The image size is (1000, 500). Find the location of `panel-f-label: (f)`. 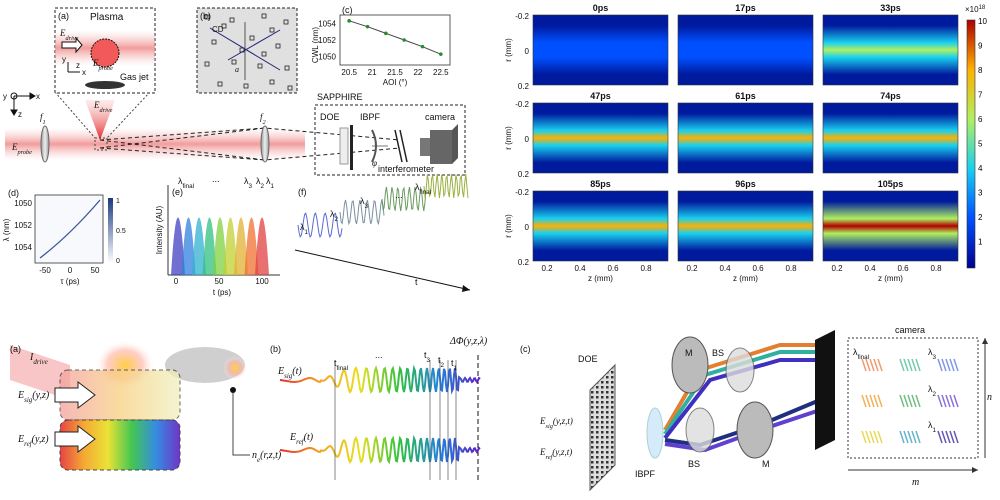

panel-f-label: (f) is located at coordinates (302, 192).